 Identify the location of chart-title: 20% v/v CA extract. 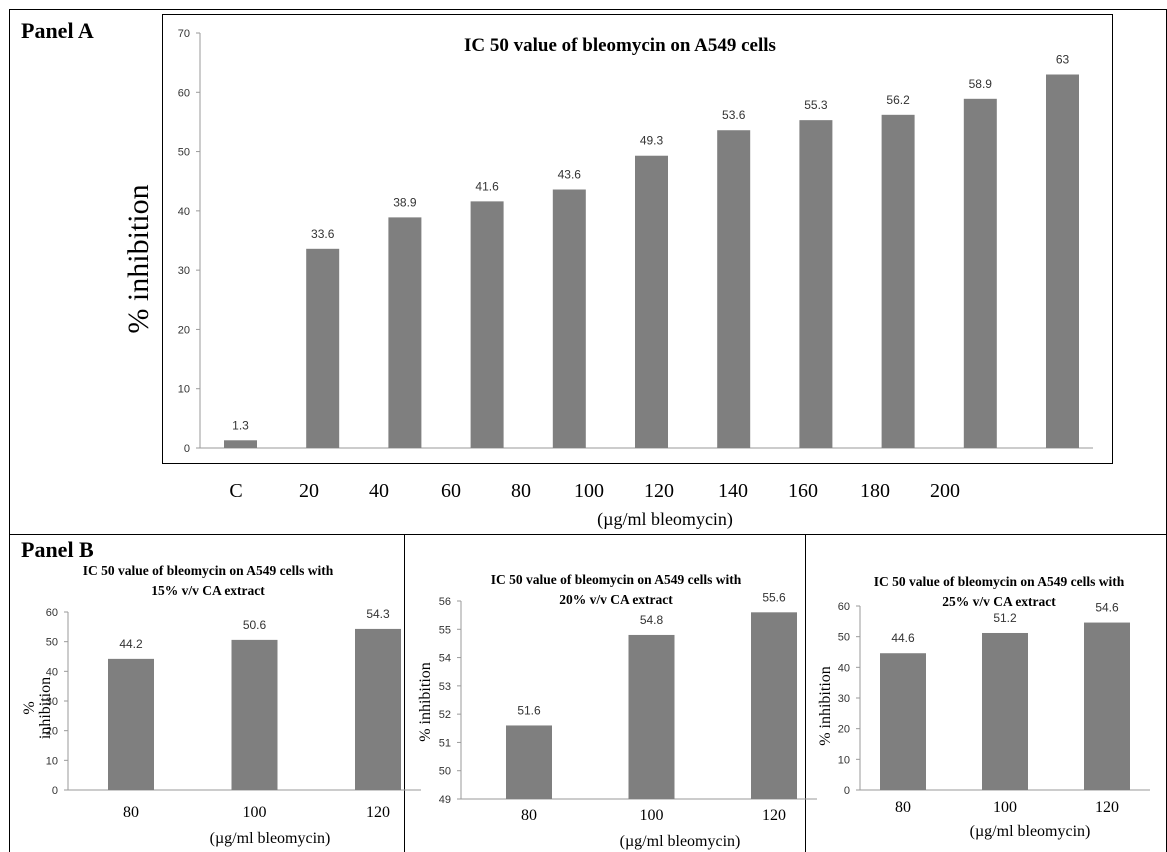
(616, 599).